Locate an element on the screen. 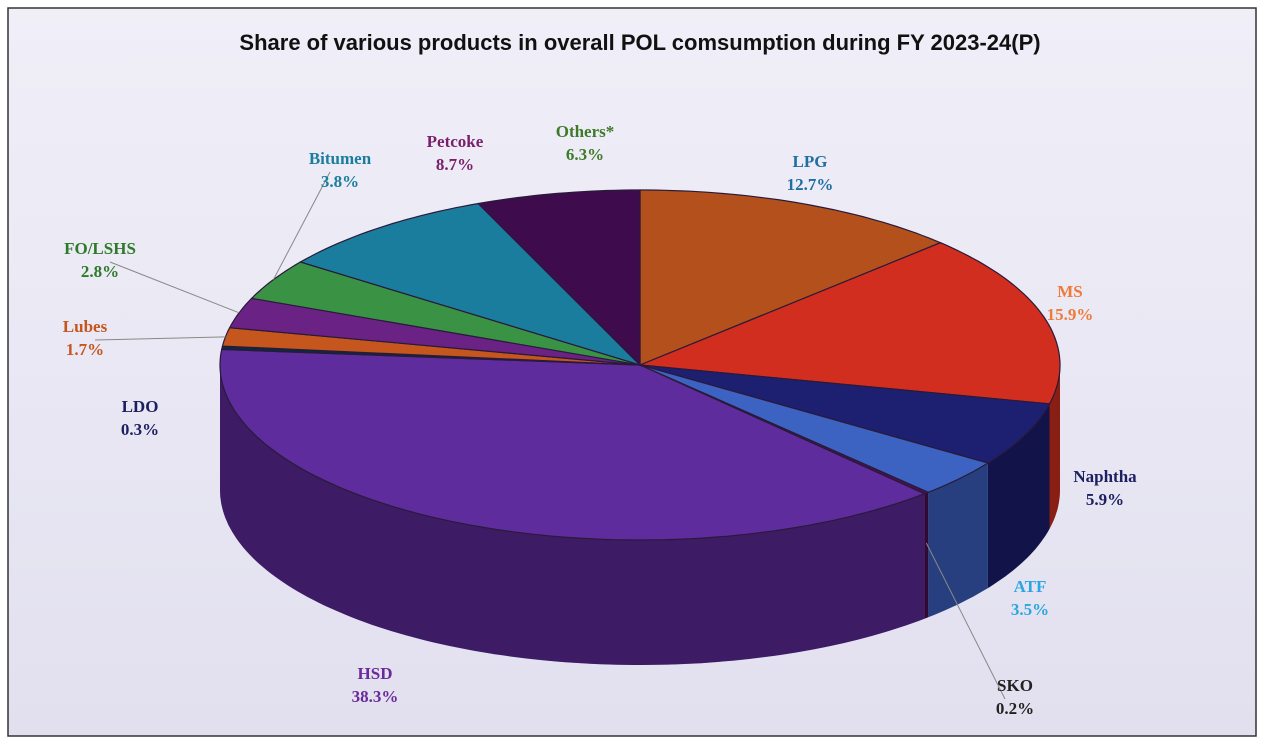 Image resolution: width=1264 pixels, height=742 pixels. value-label: 38.3% is located at coordinates (375, 696).